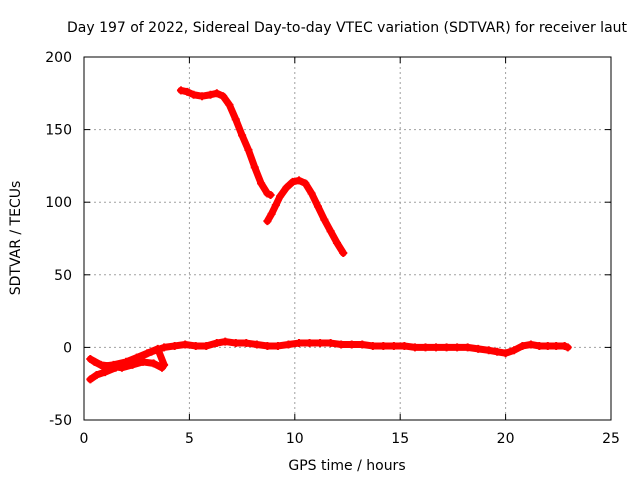  I want to click on x-tick-label: 15, so click(400, 439).